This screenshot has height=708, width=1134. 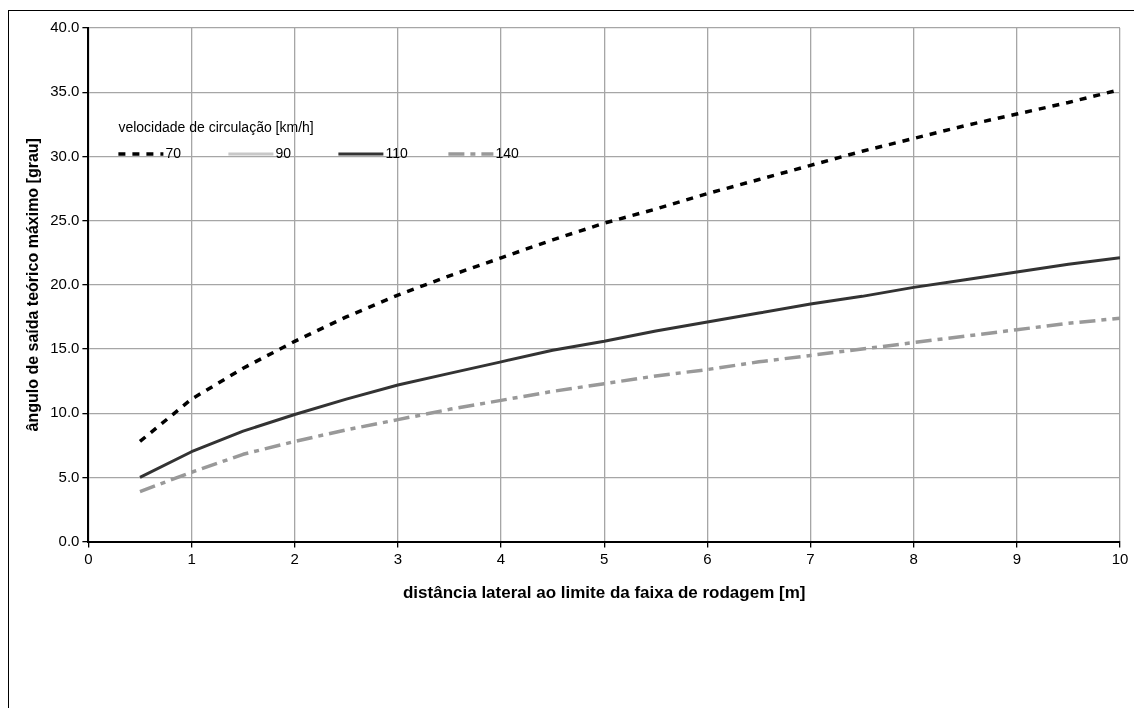 What do you see at coordinates (507, 152) in the screenshot?
I see `legend-label: 140` at bounding box center [507, 152].